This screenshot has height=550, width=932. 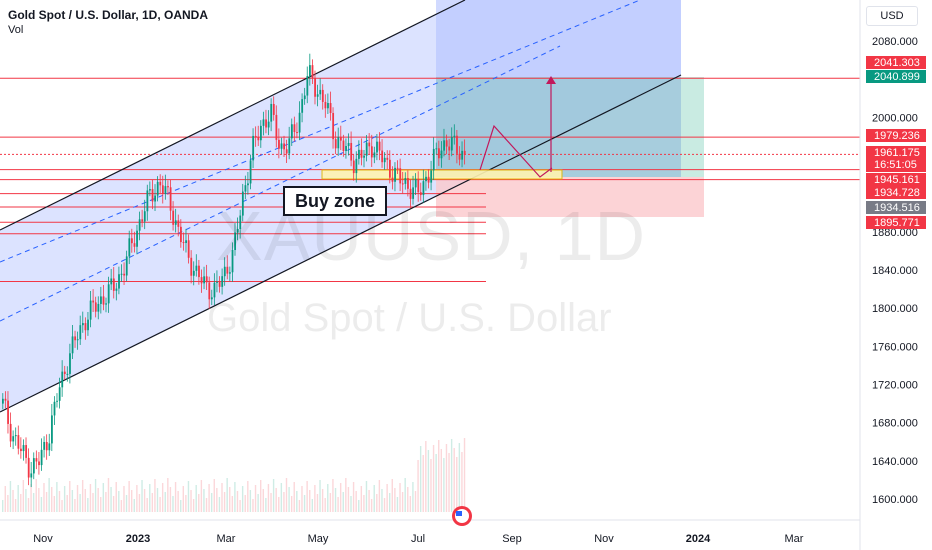 What do you see at coordinates (895, 347) in the screenshot?
I see `y-tick-label: 1760.000` at bounding box center [895, 347].